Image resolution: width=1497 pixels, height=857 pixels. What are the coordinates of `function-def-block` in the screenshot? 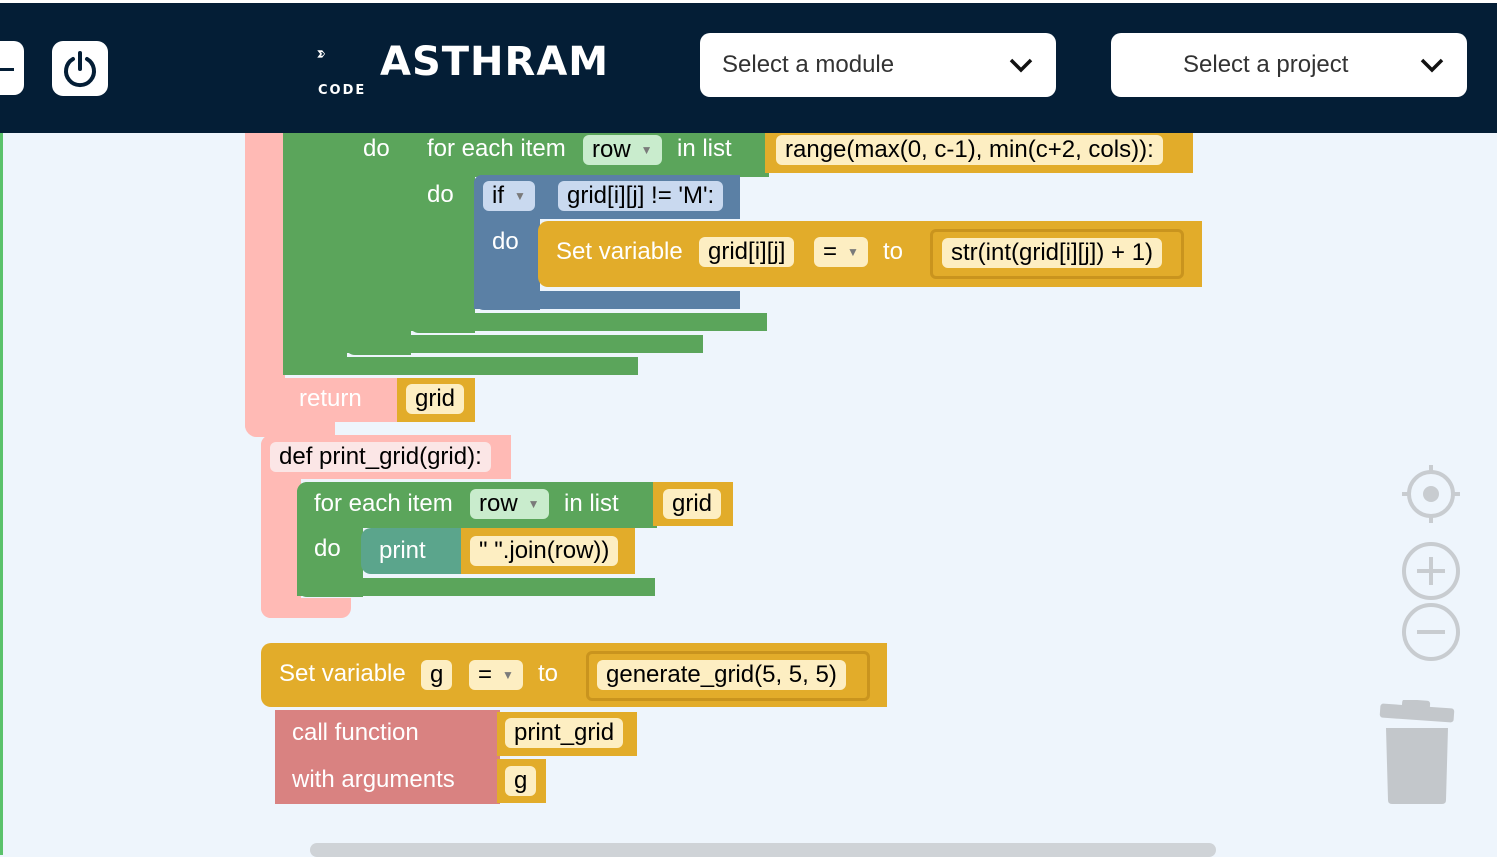 It's located at (265, 285).